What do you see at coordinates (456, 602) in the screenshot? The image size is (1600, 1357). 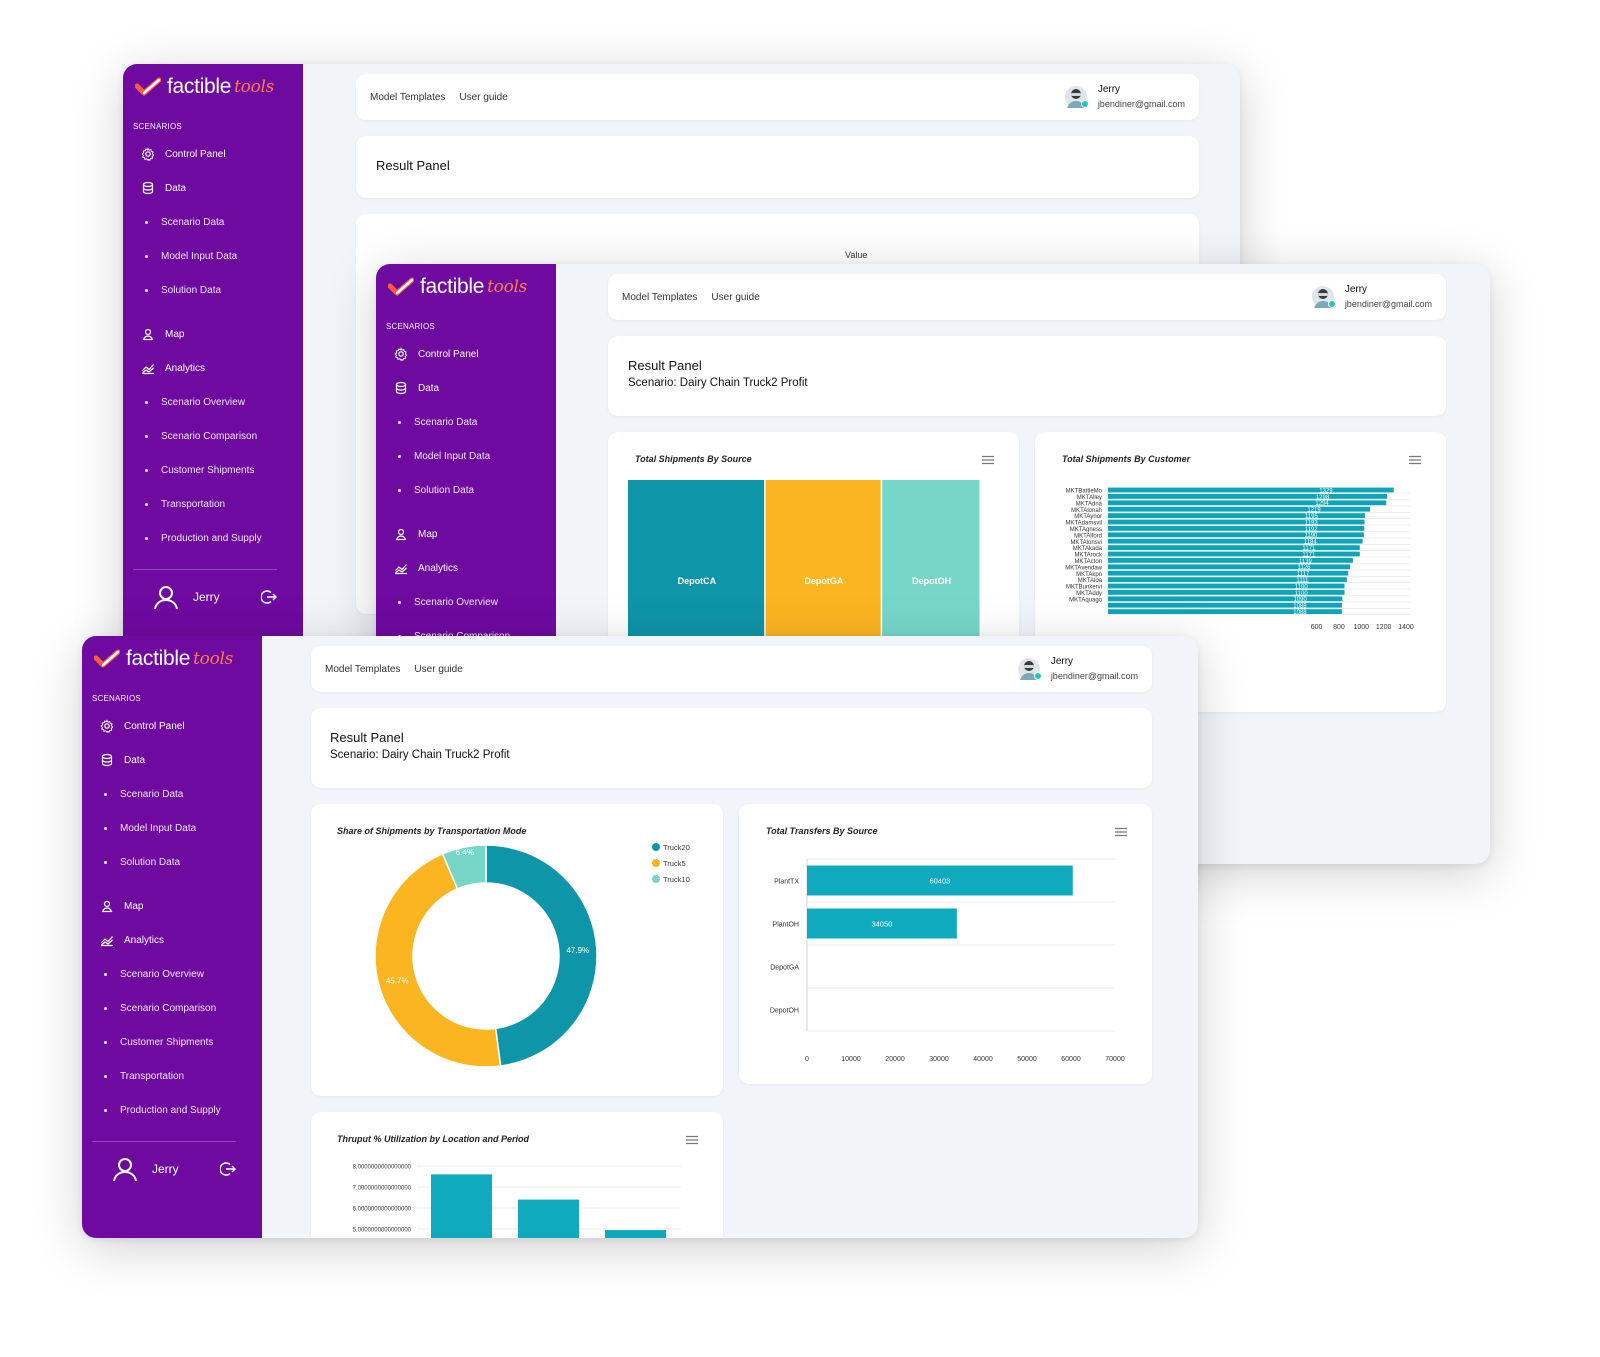 I see `sidebar-item-label: Scenario Overview` at bounding box center [456, 602].